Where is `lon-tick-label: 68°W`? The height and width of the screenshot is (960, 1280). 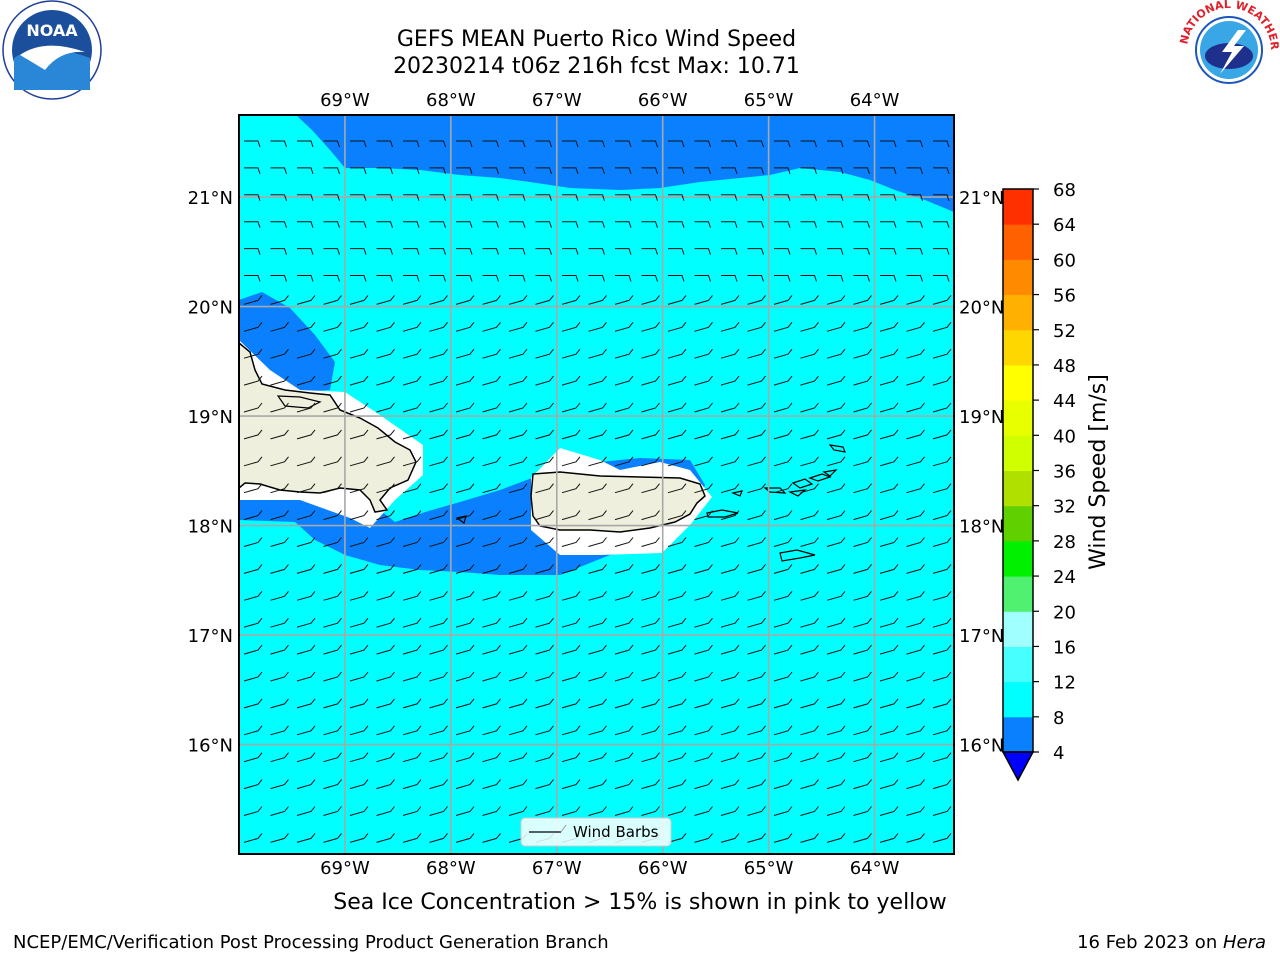 lon-tick-label: 68°W is located at coordinates (451, 100).